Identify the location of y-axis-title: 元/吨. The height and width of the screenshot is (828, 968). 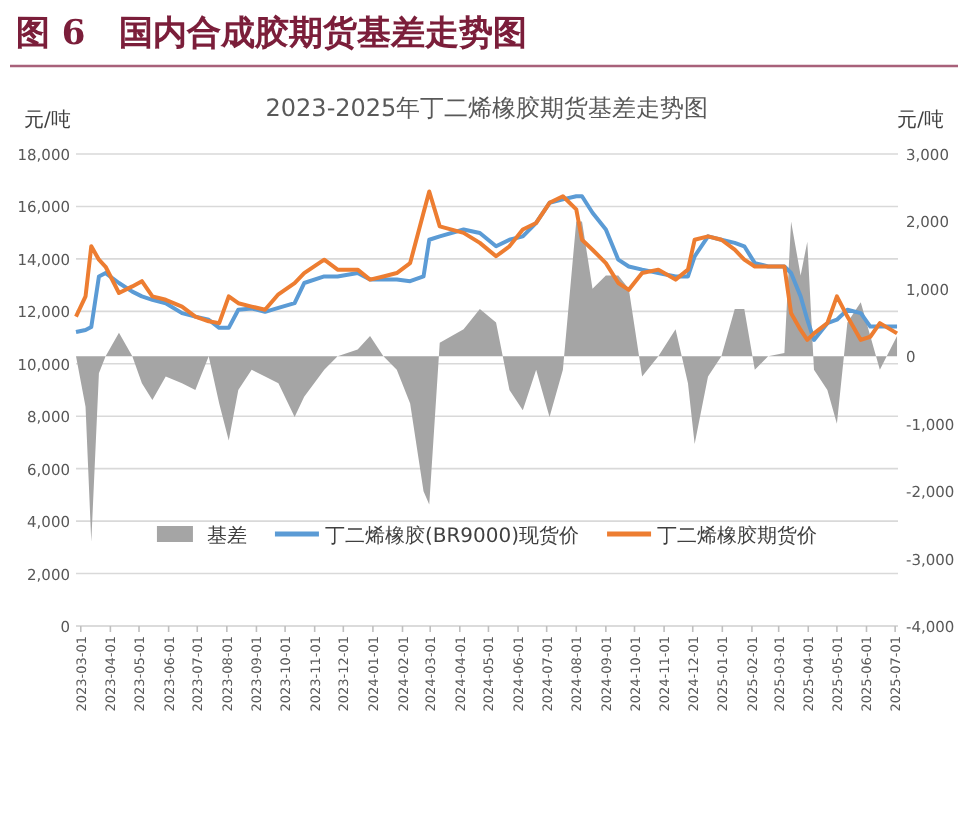
(47, 120).